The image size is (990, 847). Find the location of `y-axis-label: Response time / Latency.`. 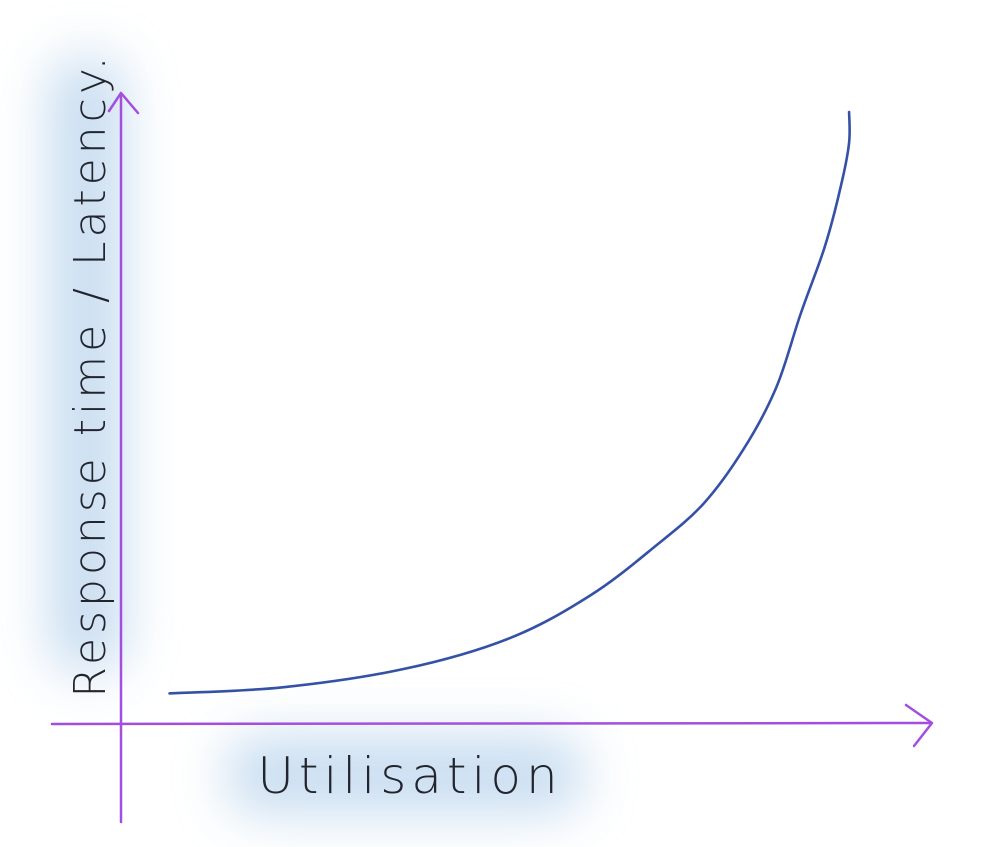

y-axis-label: Response time / Latency. is located at coordinates (90, 374).